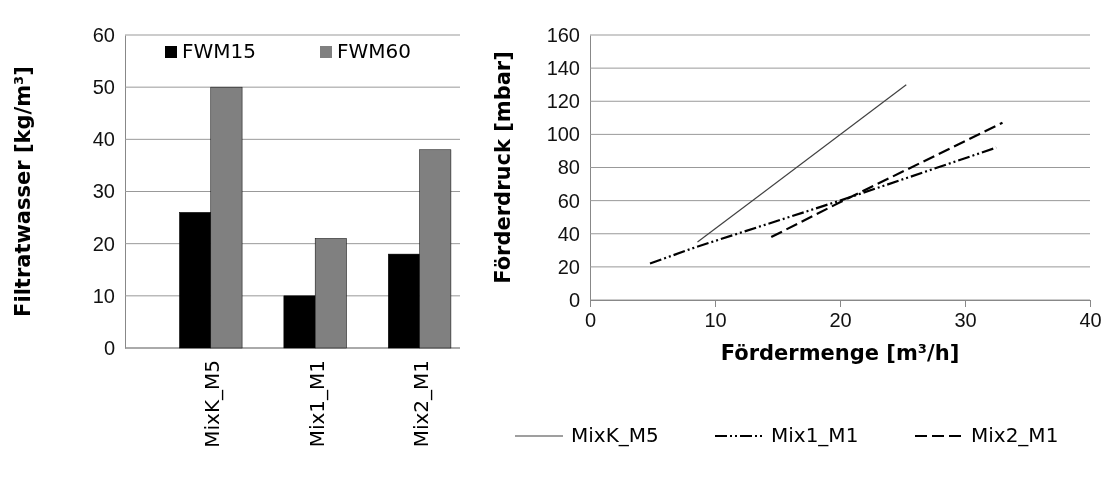 Image resolution: width=1114 pixels, height=480 pixels. What do you see at coordinates (1090, 320) in the screenshot?
I see `x-tick-label: 40` at bounding box center [1090, 320].